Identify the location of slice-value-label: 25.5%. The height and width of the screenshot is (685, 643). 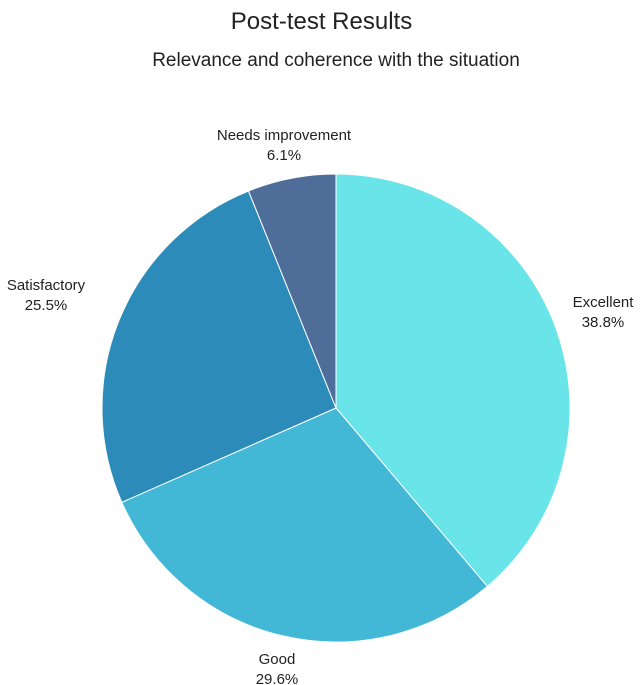
(46, 305).